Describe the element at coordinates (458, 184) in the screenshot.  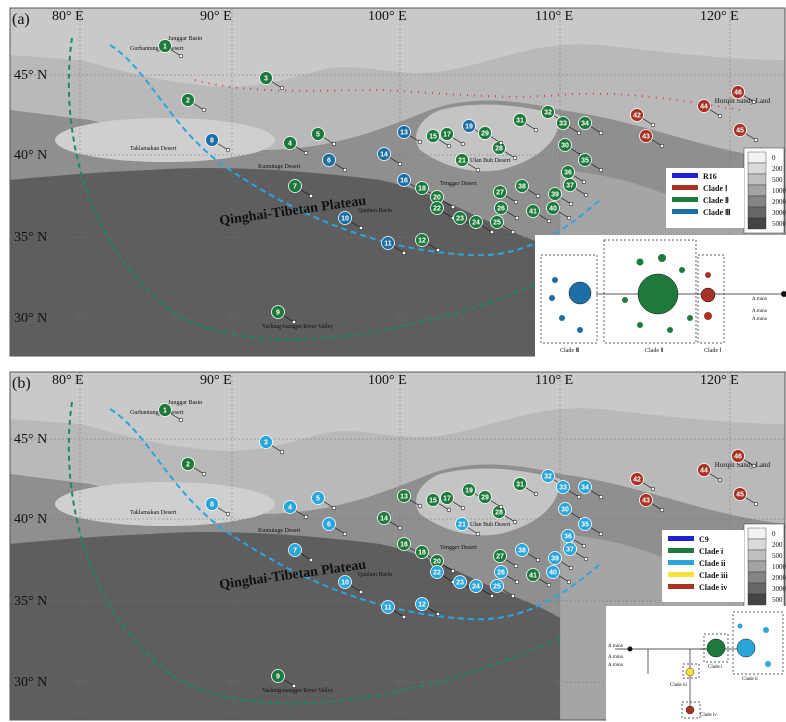
I see `place-label: Tengger Desert` at that location.